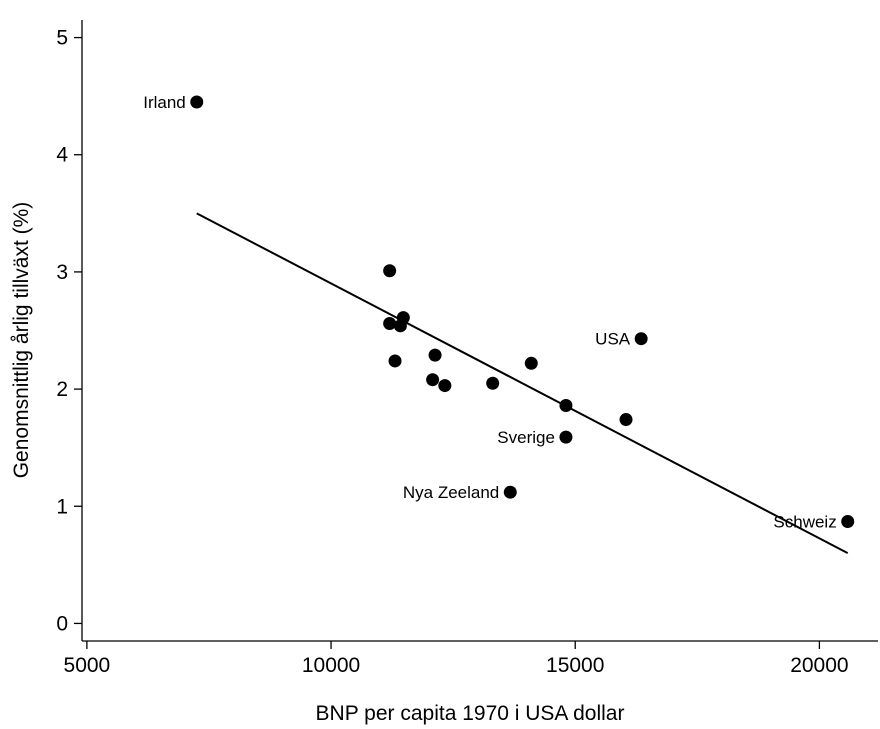 The height and width of the screenshot is (729, 880). What do you see at coordinates (62, 506) in the screenshot?
I see `y-tick-label: 1` at bounding box center [62, 506].